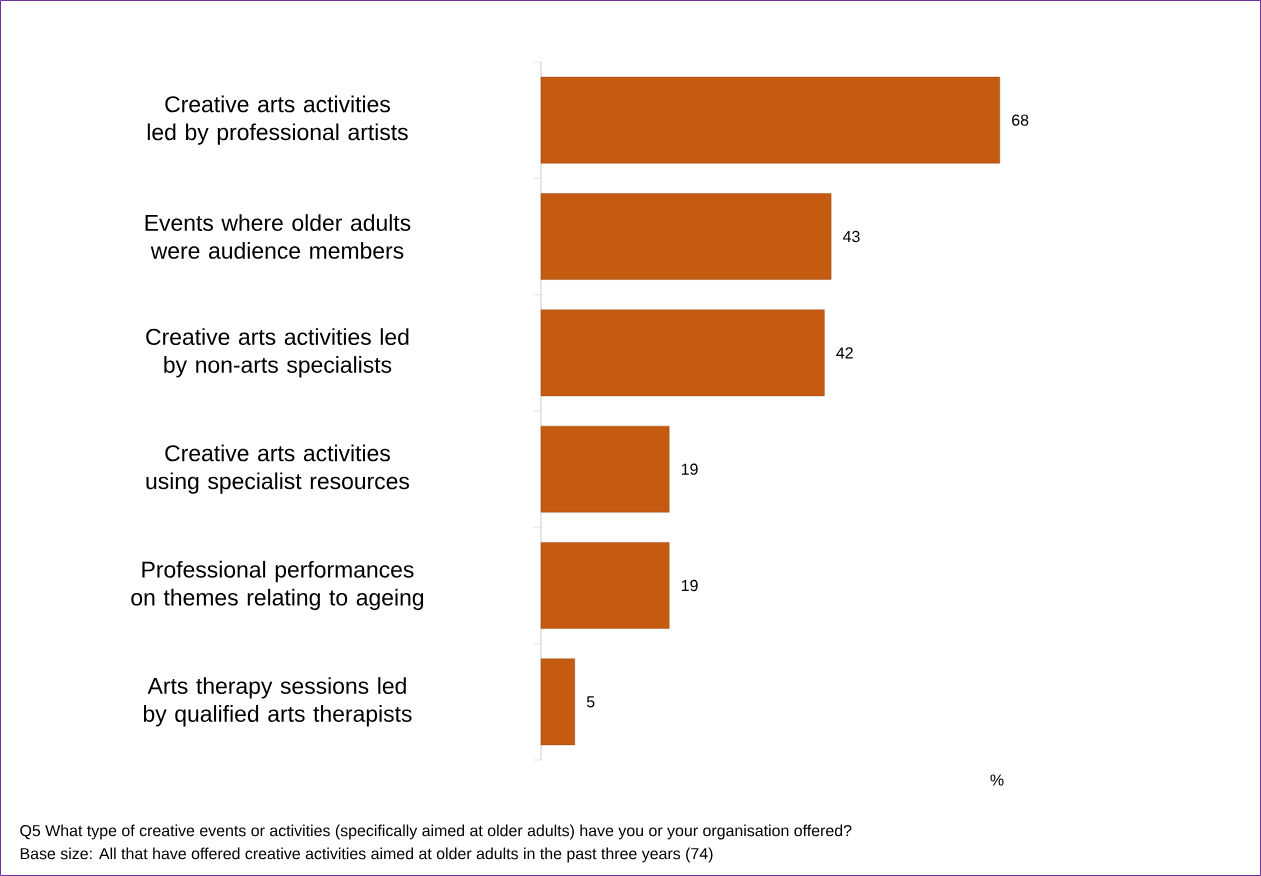 The height and width of the screenshot is (876, 1261). What do you see at coordinates (278, 236) in the screenshot?
I see `y-tick-label: Events where older adults were audience members` at bounding box center [278, 236].